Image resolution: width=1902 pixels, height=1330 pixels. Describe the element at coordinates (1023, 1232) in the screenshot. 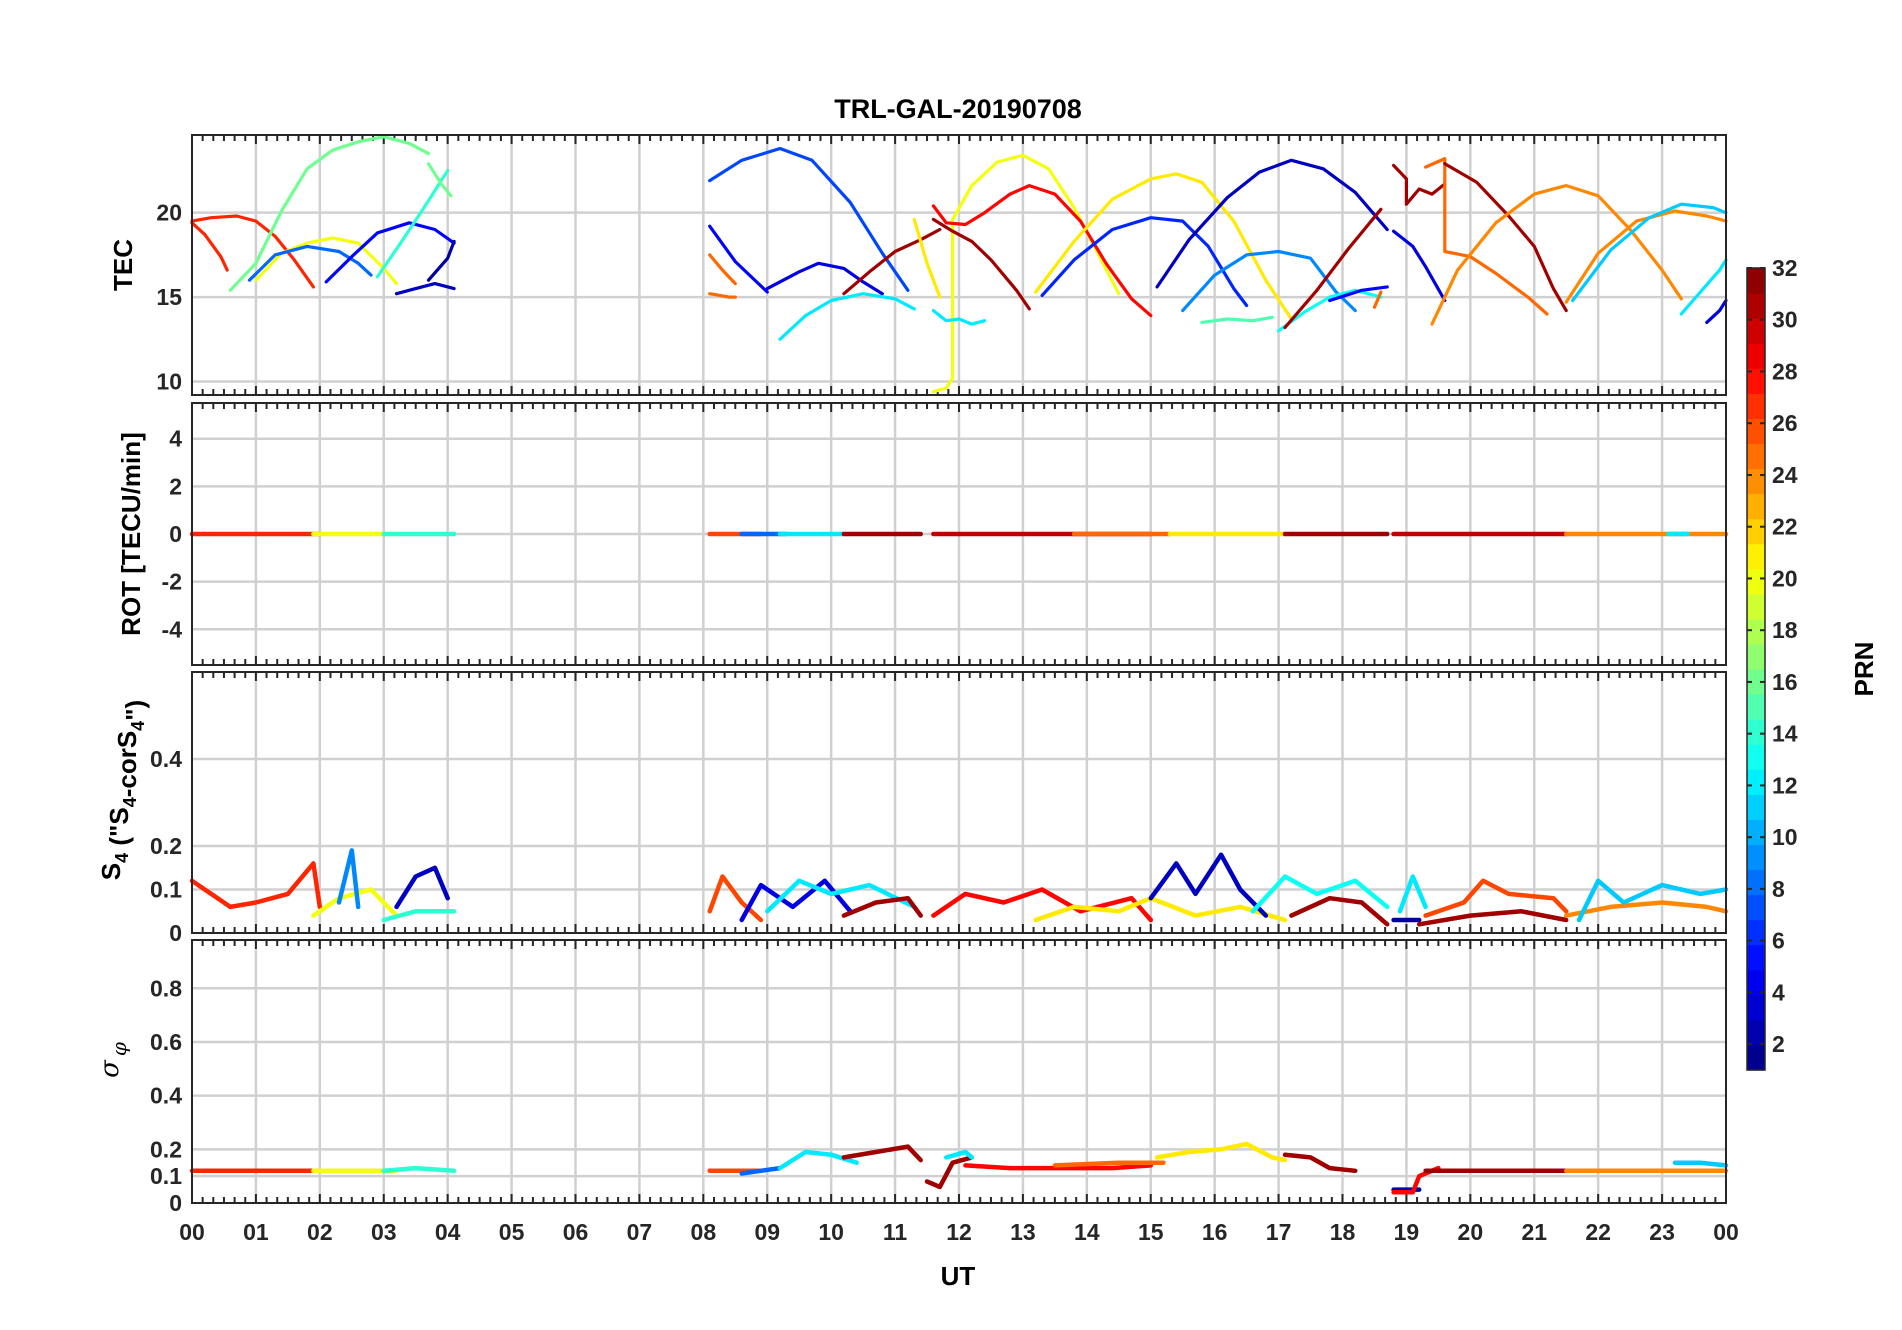

I see `x-tick-label: 13` at that location.